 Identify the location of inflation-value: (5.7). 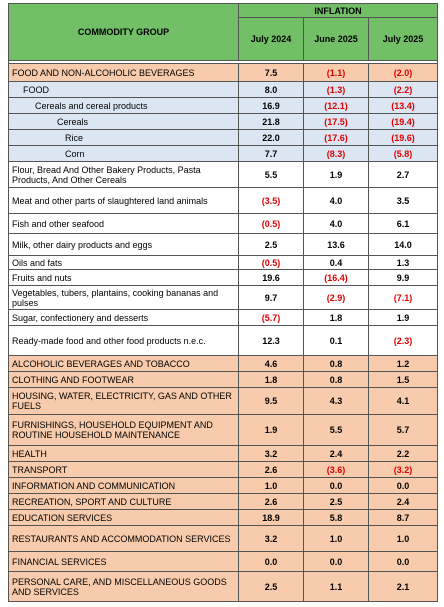
(271, 317).